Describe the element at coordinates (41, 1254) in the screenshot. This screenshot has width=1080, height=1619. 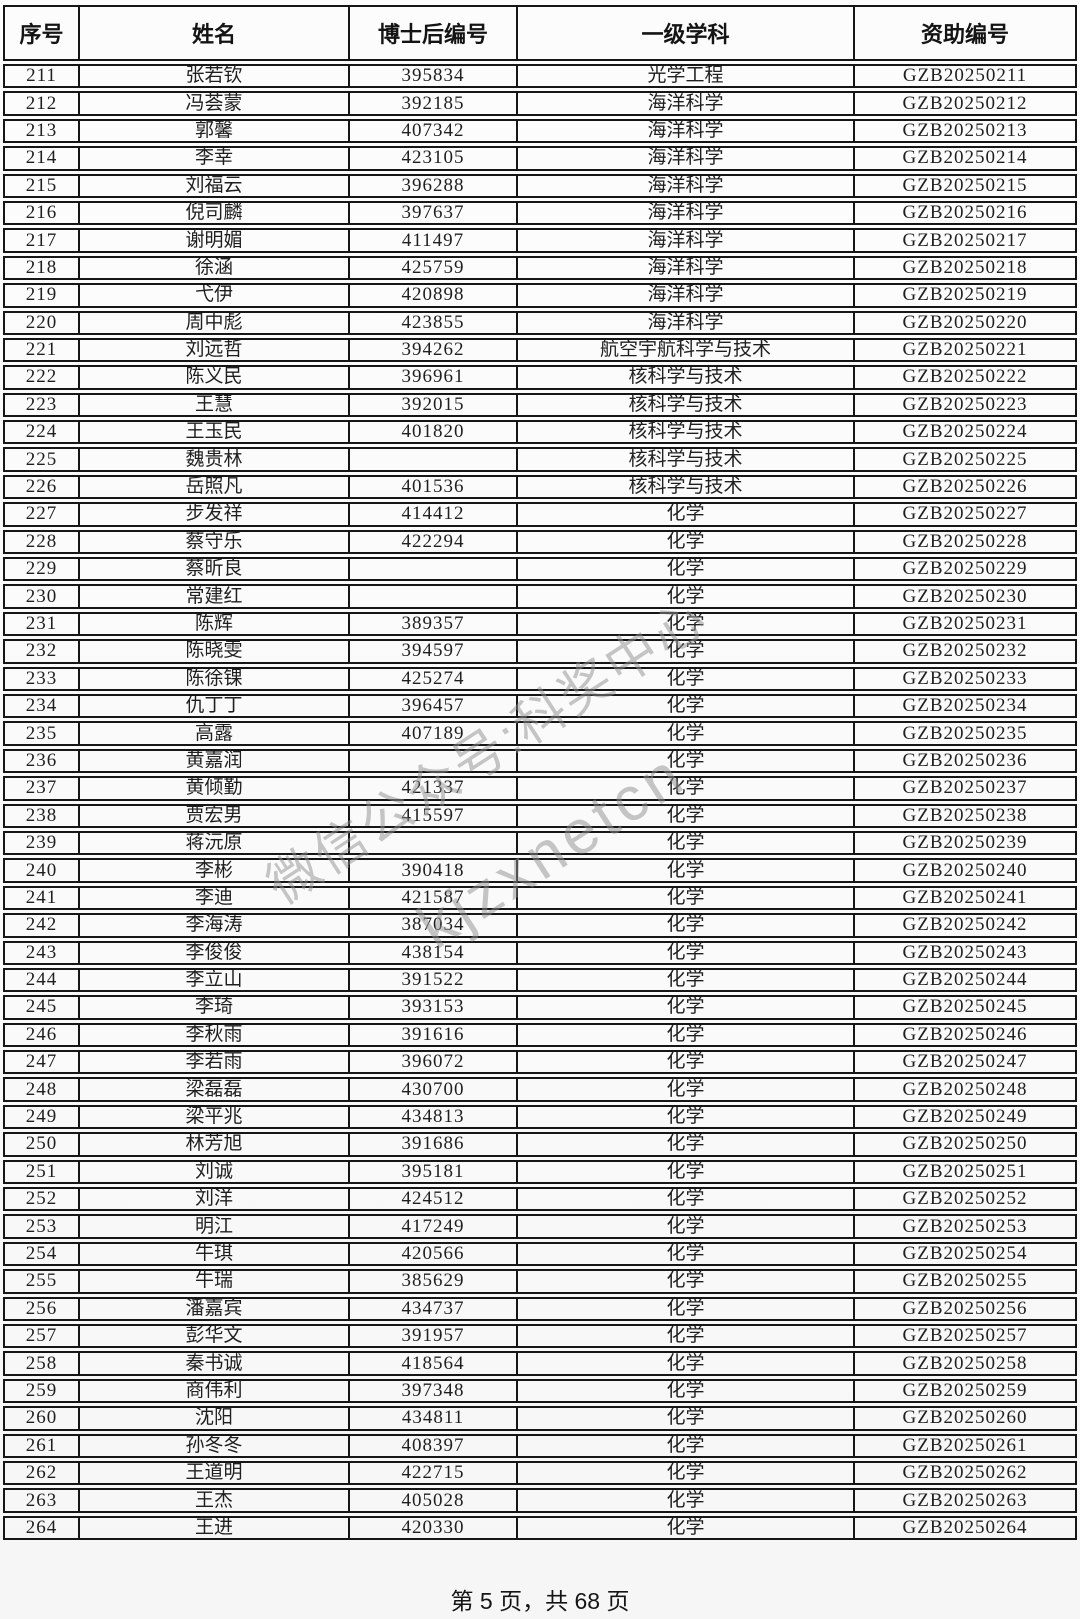
I see `cell-serial: 254` at that location.